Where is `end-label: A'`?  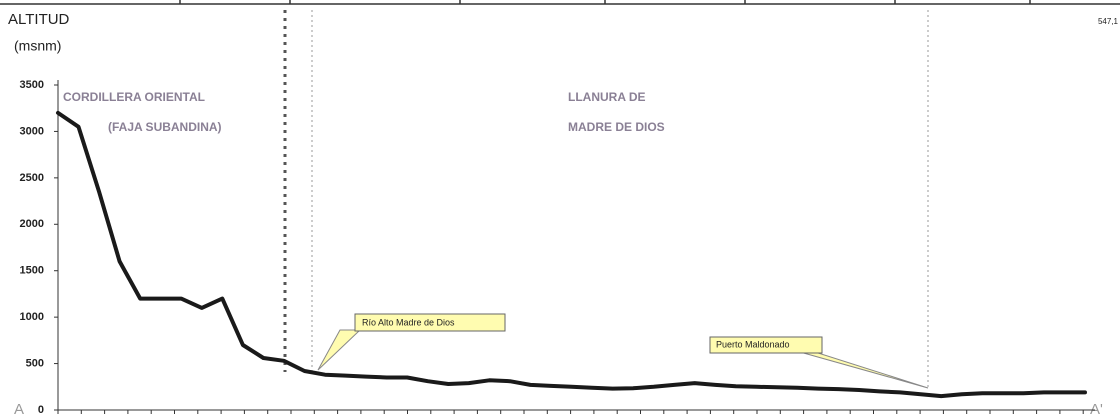 end-label: A' is located at coordinates (1096, 409).